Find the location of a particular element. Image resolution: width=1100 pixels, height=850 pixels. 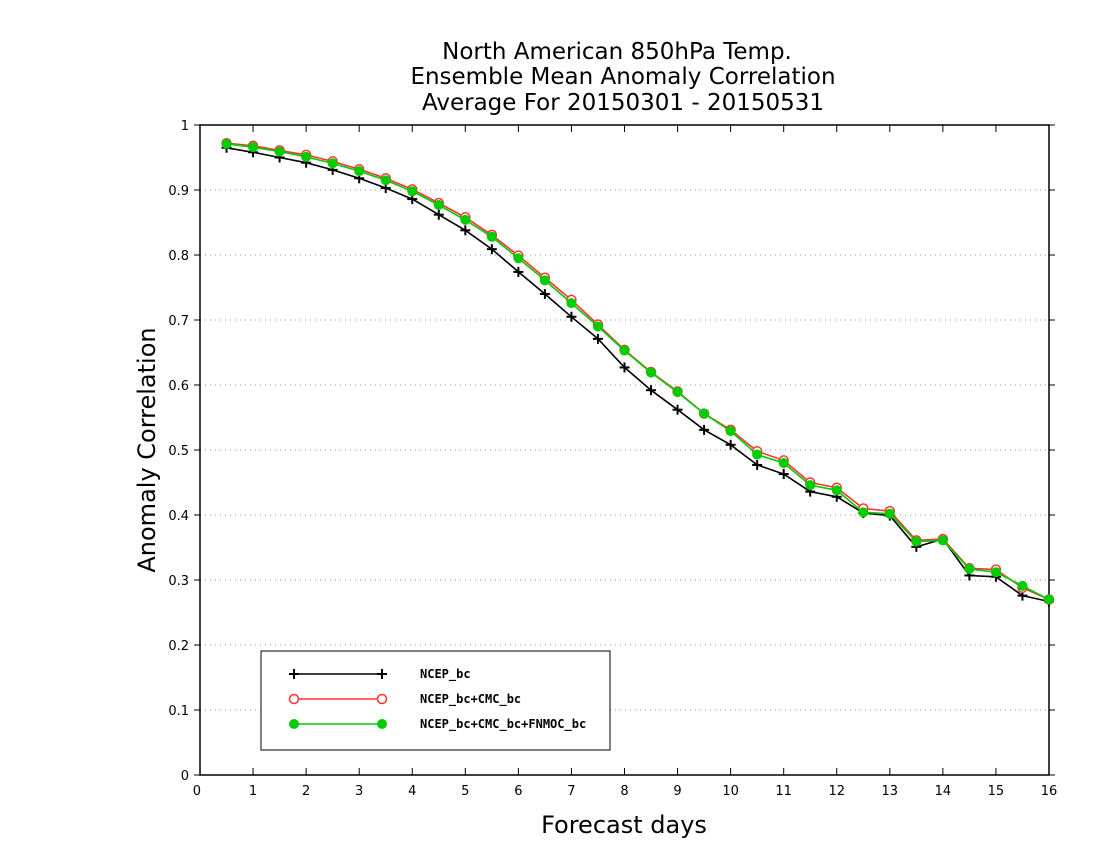

x-tick-label-9: 9 is located at coordinates (677, 791).